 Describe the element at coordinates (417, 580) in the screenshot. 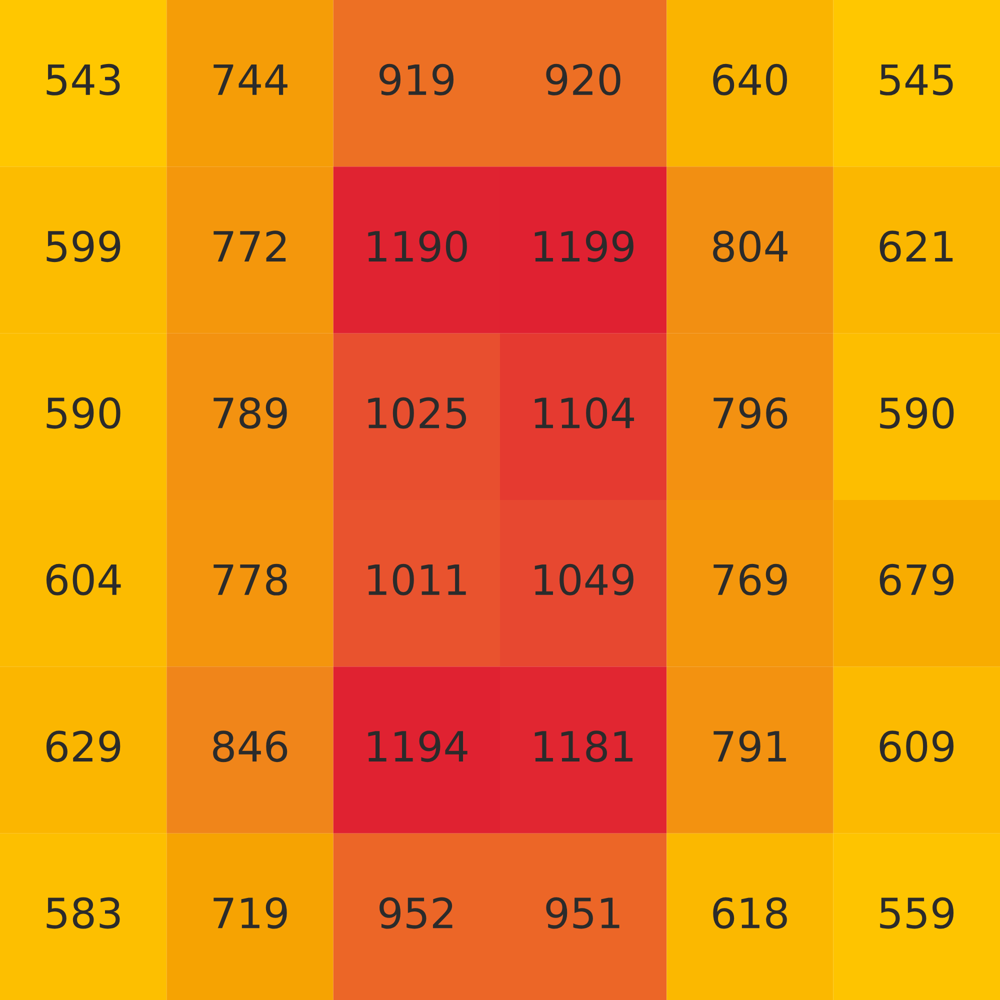

I see `data-label: 1011` at that location.